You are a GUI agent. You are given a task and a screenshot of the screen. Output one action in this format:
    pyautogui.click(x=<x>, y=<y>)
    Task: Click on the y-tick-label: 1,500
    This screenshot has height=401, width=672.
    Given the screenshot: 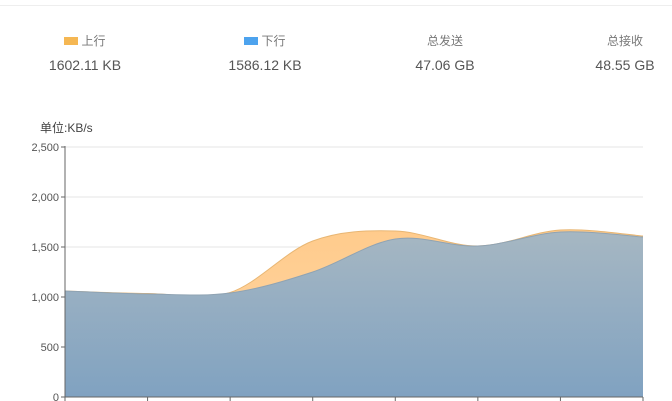 What is the action you would take?
    pyautogui.click(x=45, y=248)
    